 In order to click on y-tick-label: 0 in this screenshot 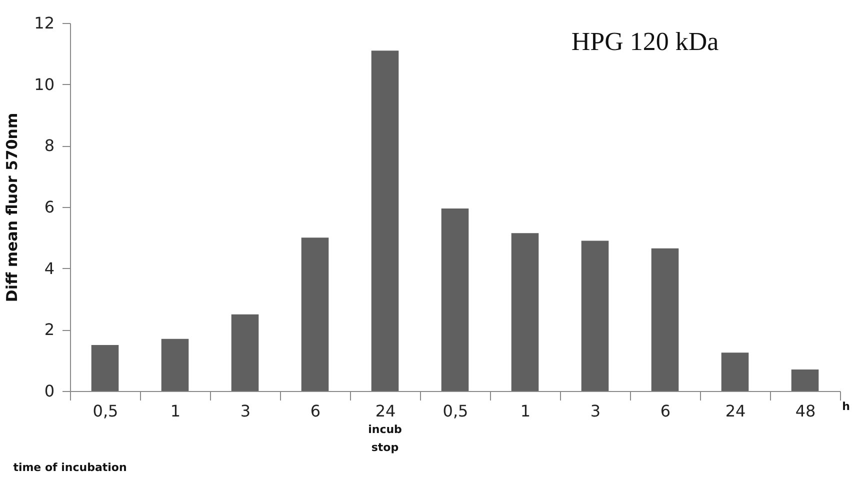, I will do `click(49, 391)`.